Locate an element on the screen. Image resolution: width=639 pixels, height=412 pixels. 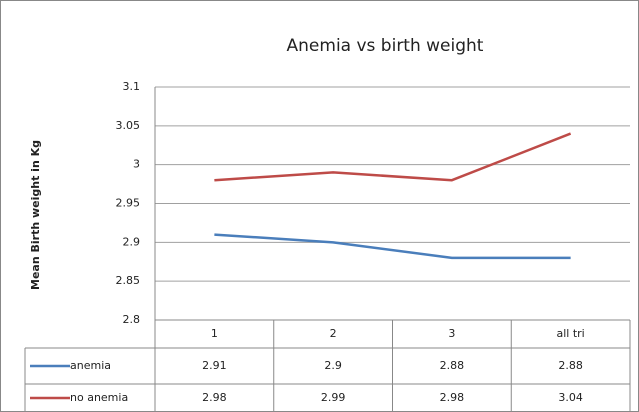
x-tick-label: all tri is located at coordinates (571, 333).